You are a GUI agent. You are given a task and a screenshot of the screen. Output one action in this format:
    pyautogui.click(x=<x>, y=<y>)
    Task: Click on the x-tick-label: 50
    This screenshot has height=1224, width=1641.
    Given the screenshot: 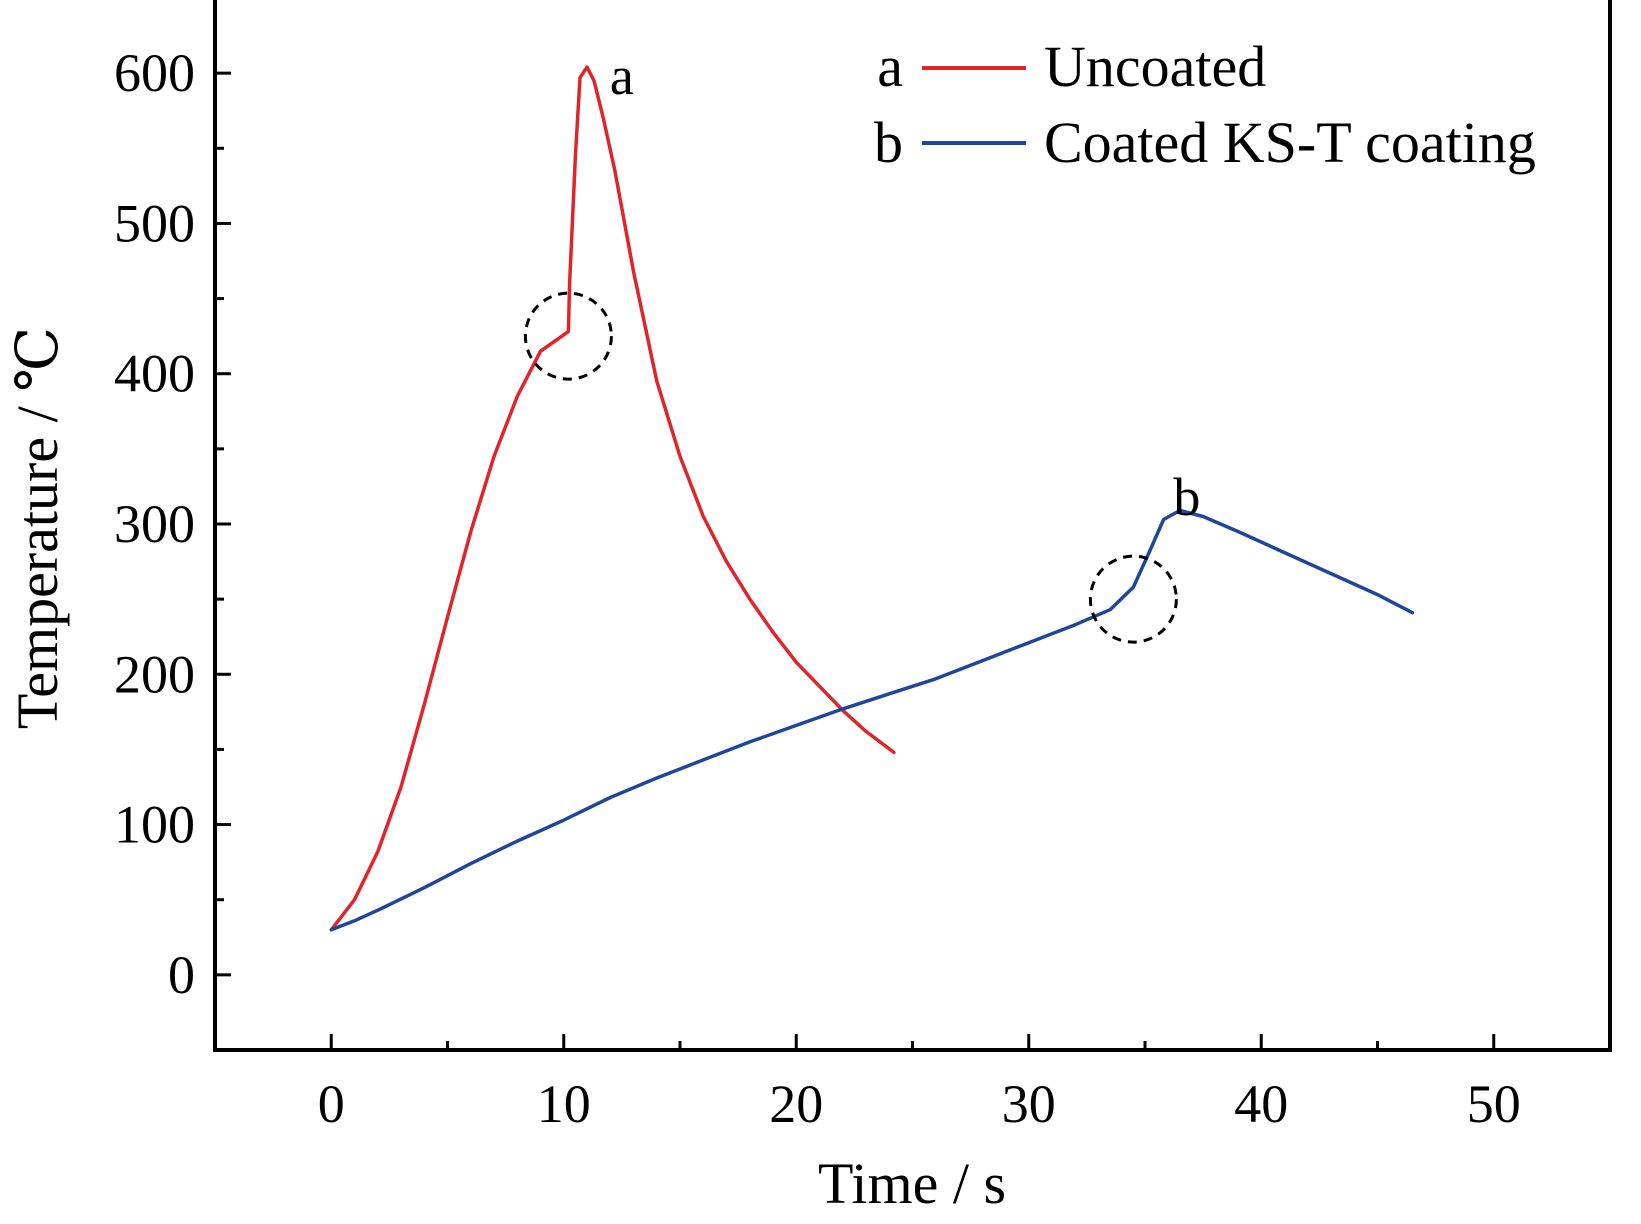 What is the action you would take?
    pyautogui.click(x=1494, y=1104)
    